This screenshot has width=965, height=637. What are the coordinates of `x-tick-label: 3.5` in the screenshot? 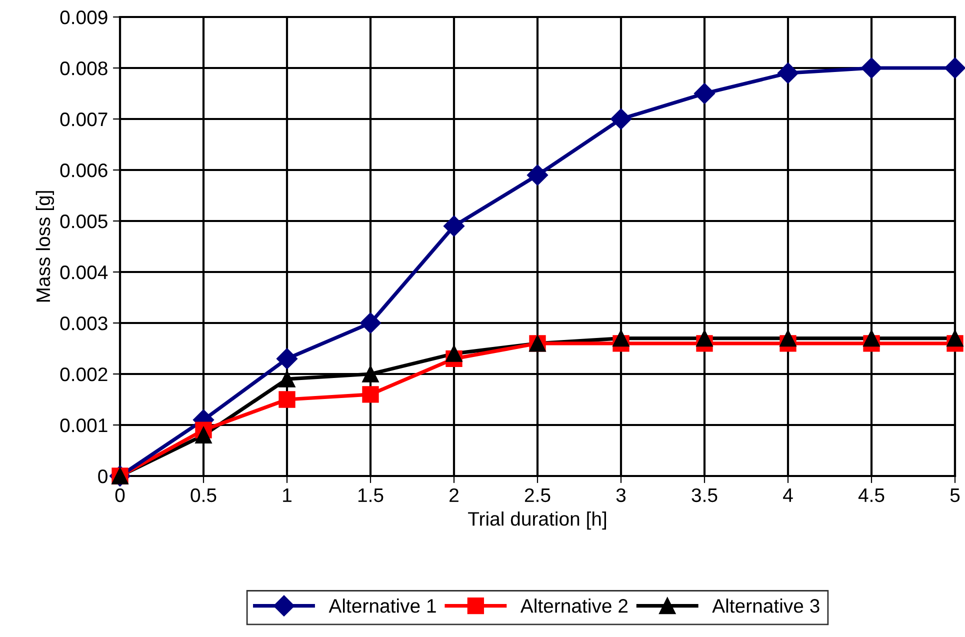 It's located at (705, 495).